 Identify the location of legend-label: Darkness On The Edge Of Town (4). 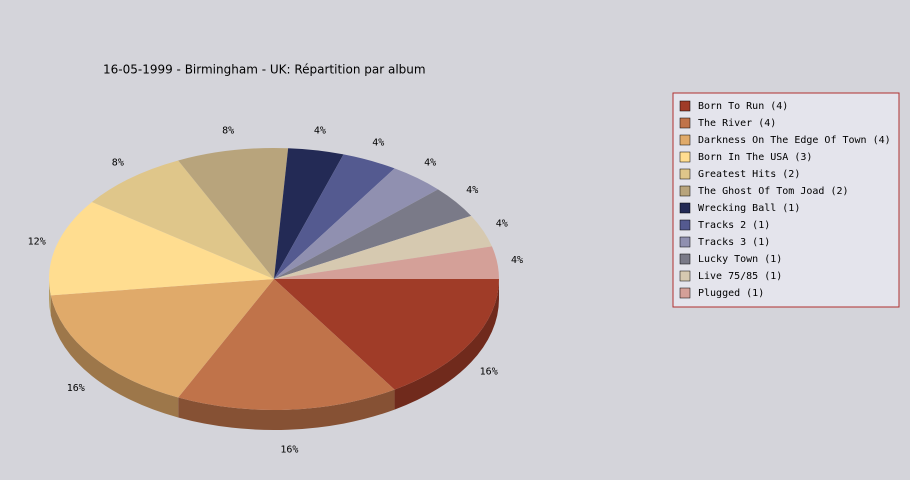
(794, 140).